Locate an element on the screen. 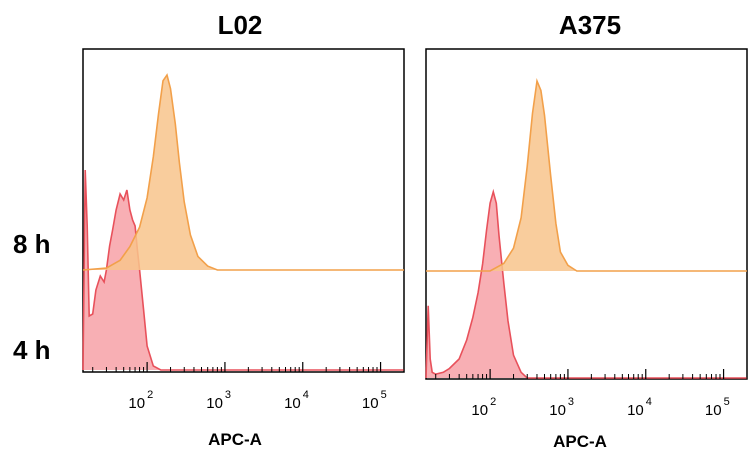  row-label-4h: 4 h is located at coordinates (32, 350).